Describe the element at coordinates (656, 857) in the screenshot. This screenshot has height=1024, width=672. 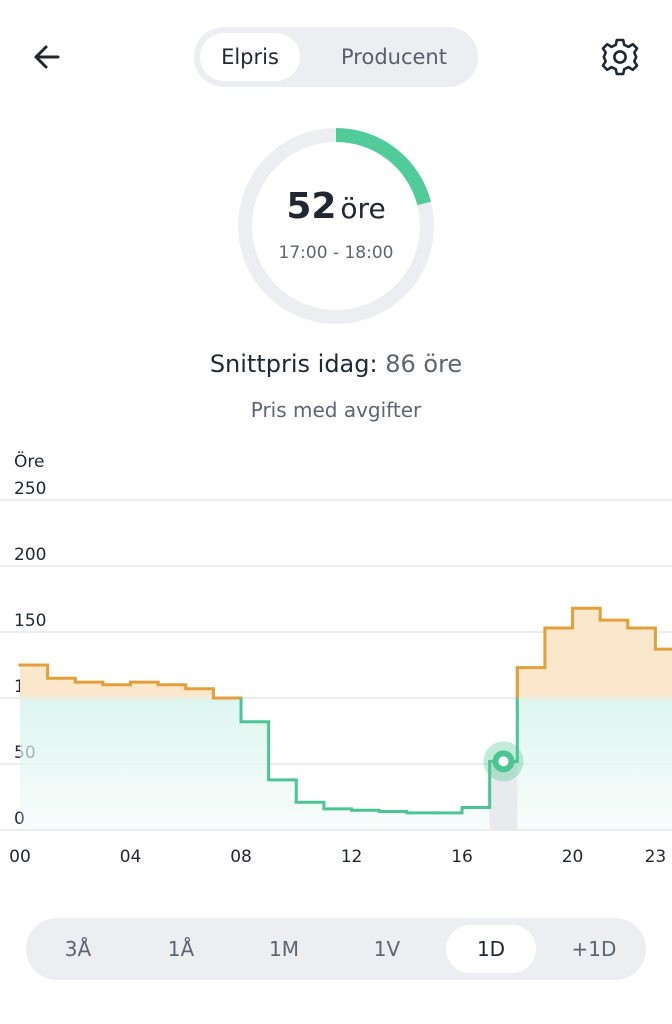
I see `x-tick-label: 23` at that location.